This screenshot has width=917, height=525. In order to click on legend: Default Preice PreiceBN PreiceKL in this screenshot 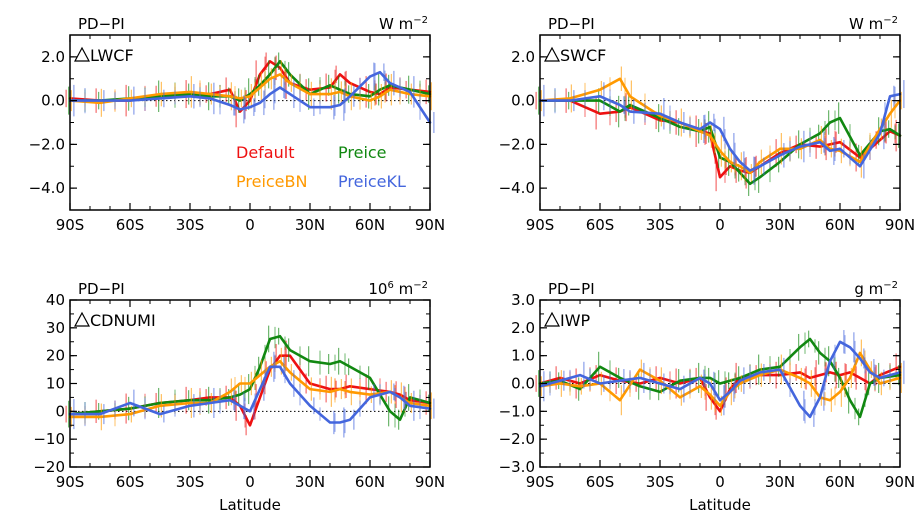, I will do `click(321, 167)`.